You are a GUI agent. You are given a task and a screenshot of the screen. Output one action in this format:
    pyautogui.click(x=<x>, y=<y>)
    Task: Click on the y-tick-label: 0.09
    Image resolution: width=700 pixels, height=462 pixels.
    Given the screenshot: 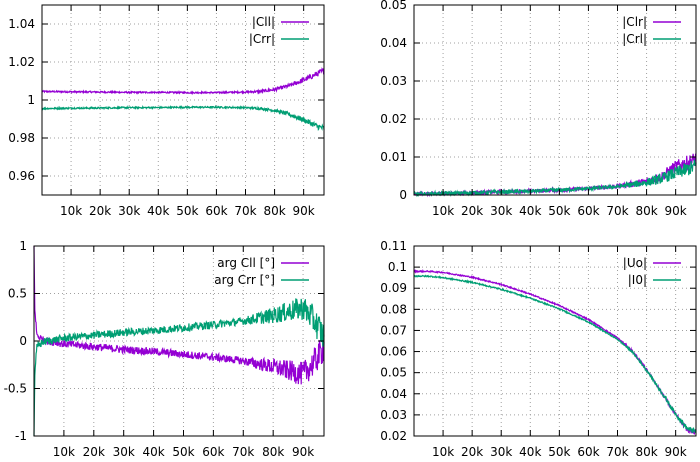 What is the action you would take?
    pyautogui.click(x=393, y=288)
    